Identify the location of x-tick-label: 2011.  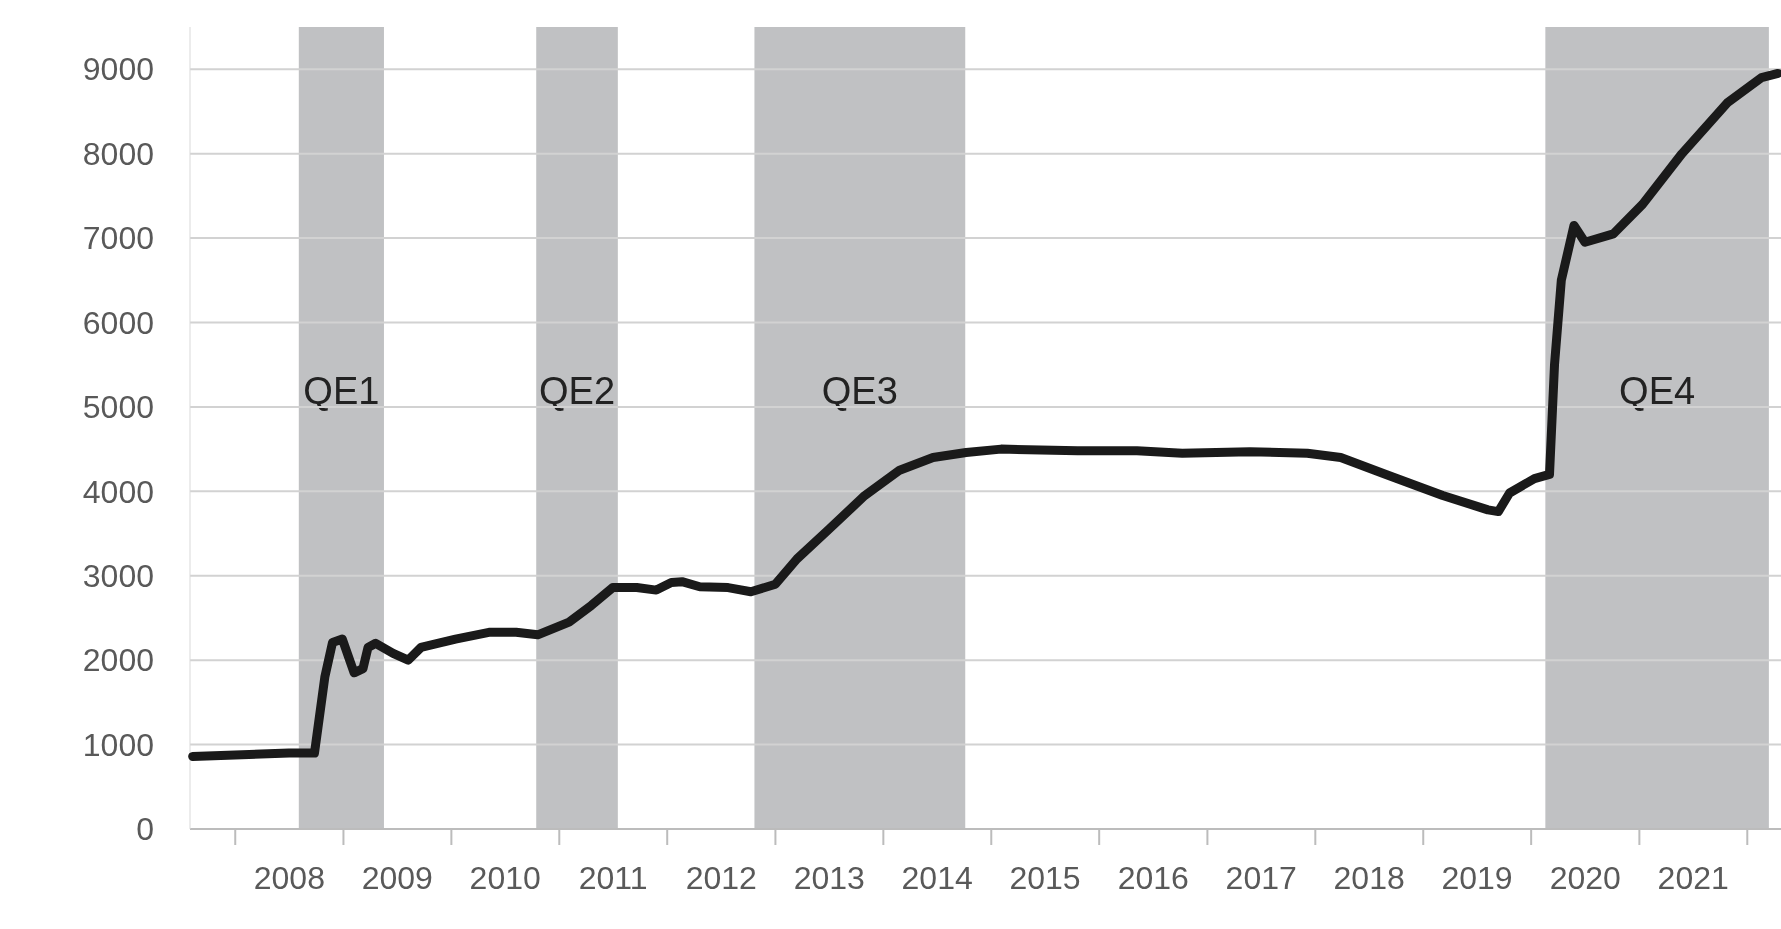
(613, 878).